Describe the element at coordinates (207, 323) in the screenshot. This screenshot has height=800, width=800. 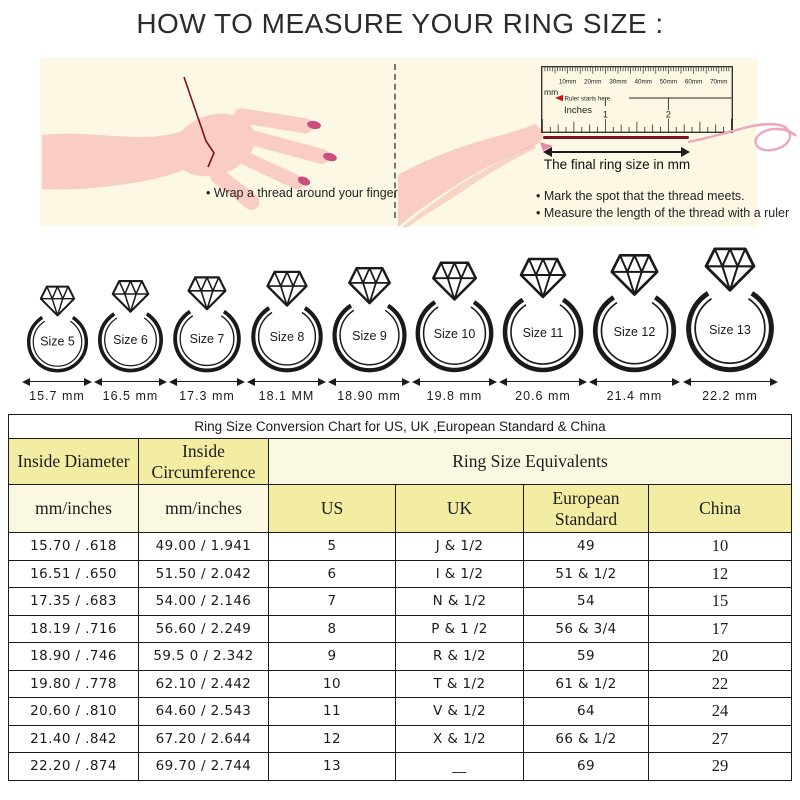
I see `ring-illustration: Size 7` at that location.